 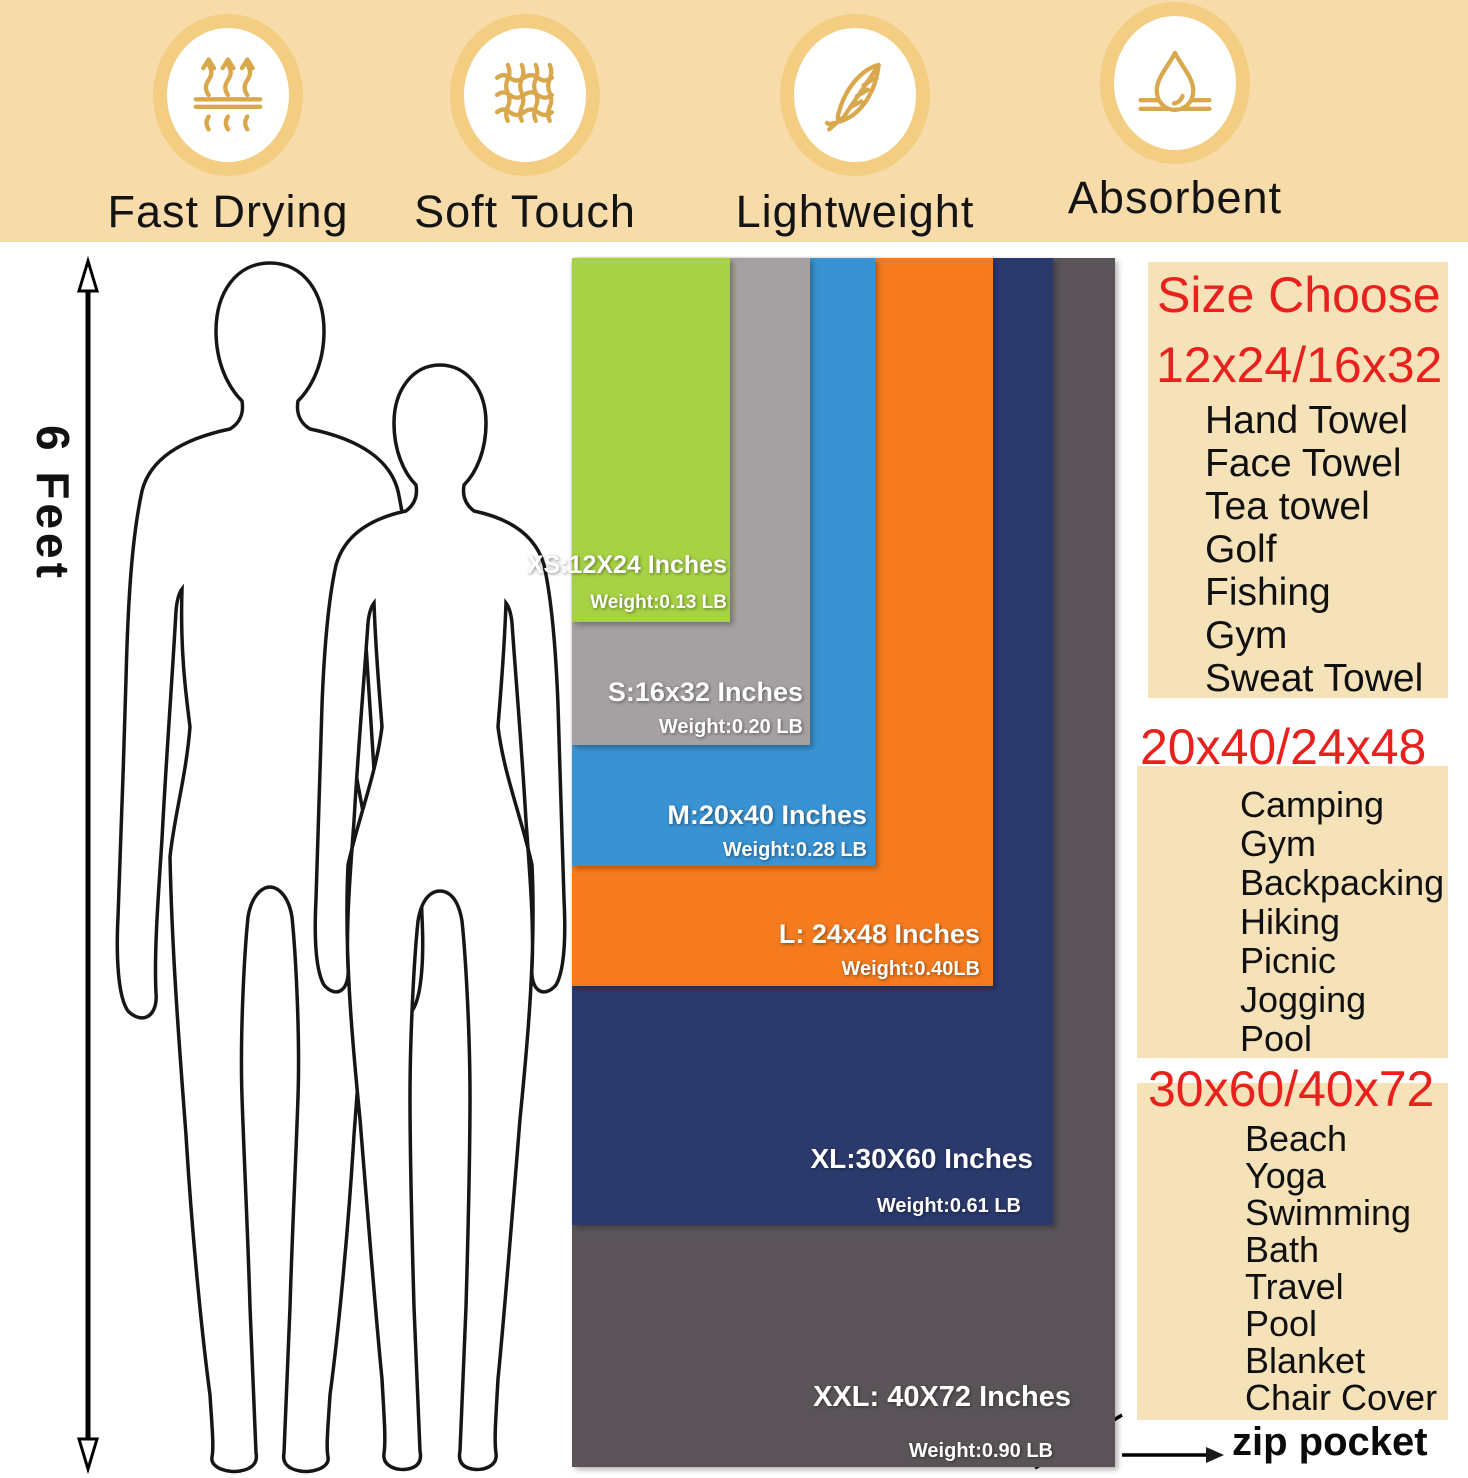 I want to click on female-silhouette, so click(x=440, y=917).